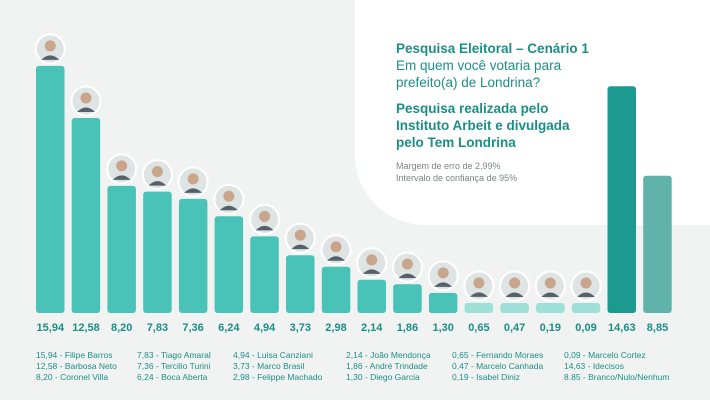 This screenshot has width=710, height=400. What do you see at coordinates (278, 377) in the screenshot?
I see `legend-entry: 2,98 - Felippe Machado` at bounding box center [278, 377].